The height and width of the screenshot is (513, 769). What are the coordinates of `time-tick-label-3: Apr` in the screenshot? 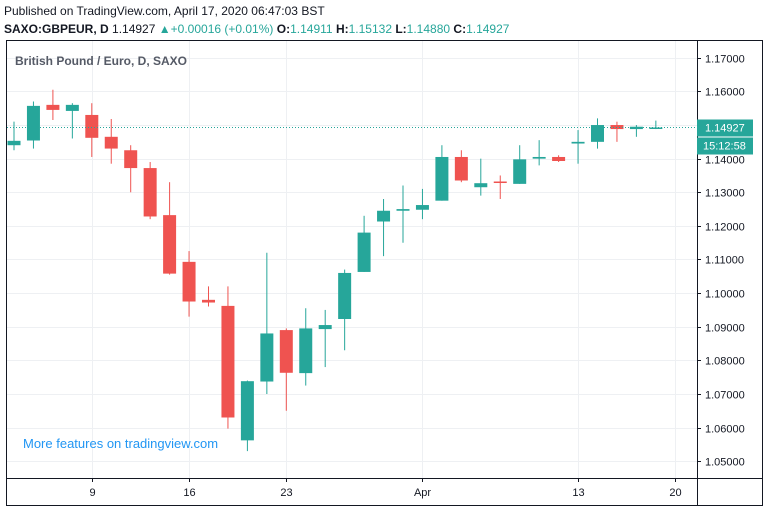 It's located at (422, 493).